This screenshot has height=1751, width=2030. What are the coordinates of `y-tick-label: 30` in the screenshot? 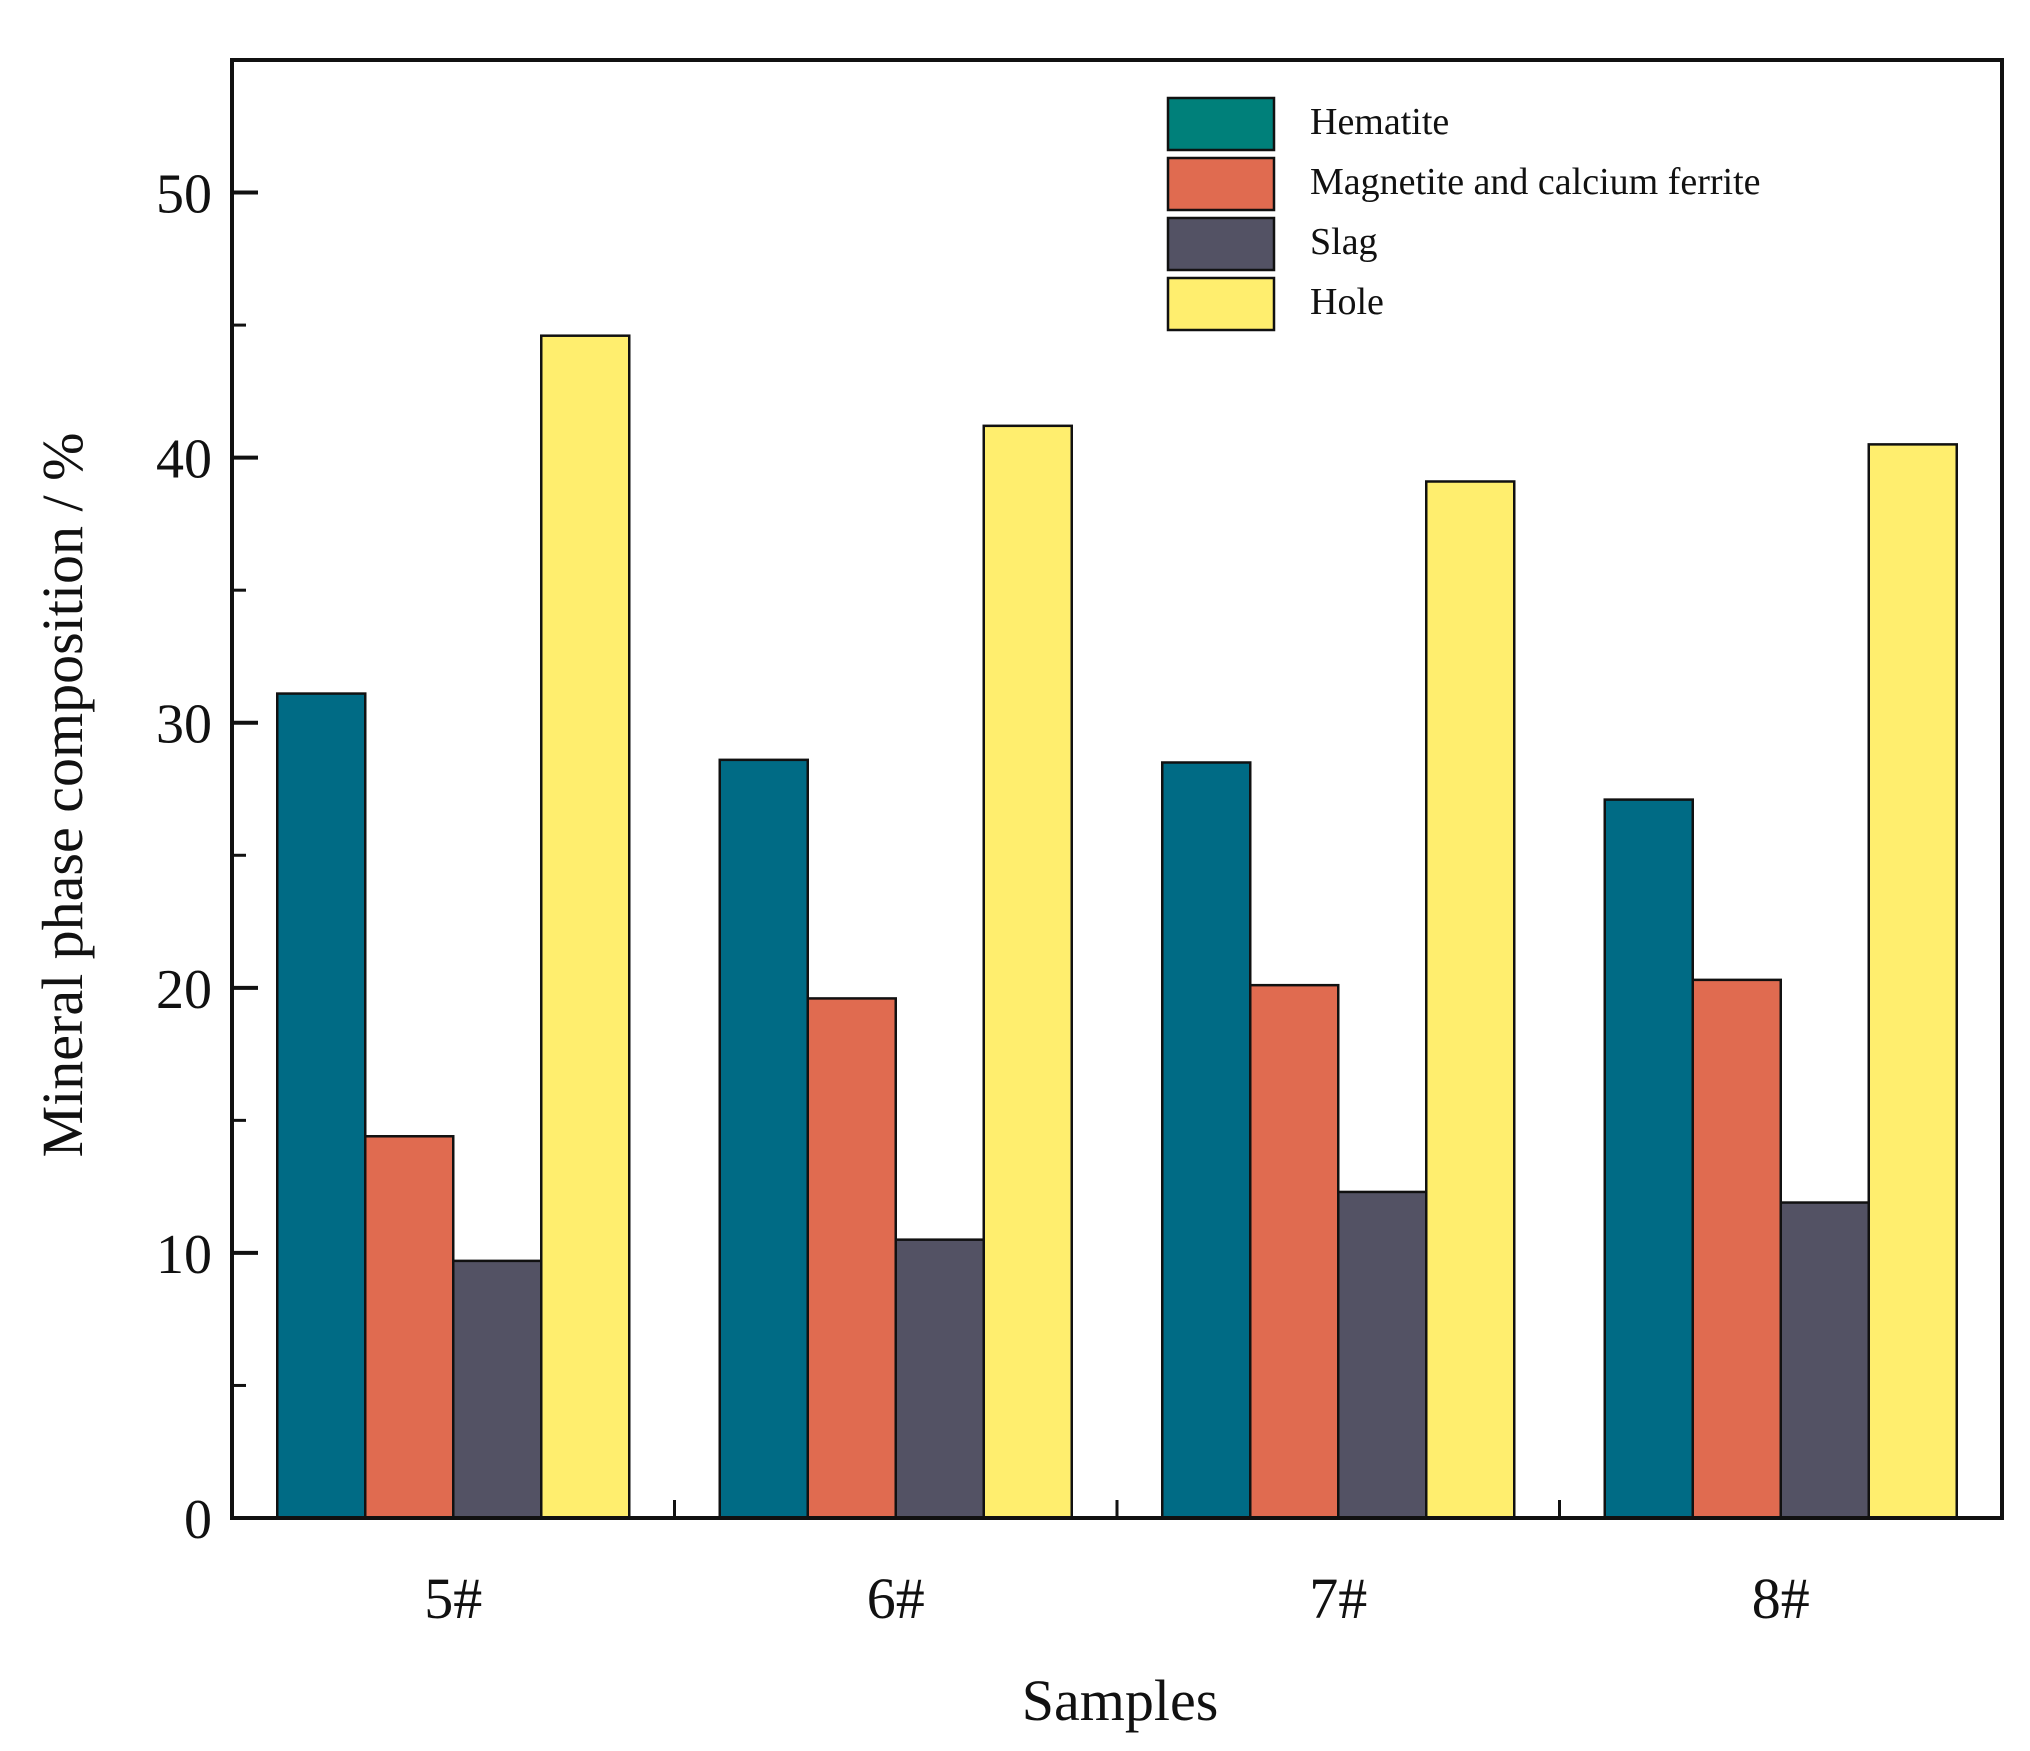 It's located at (184, 725).